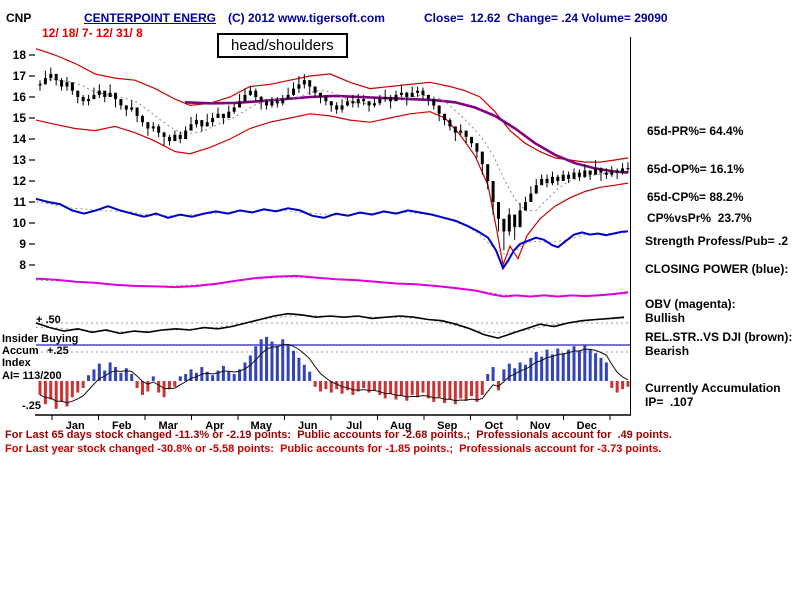 Image resolution: width=800 pixels, height=600 pixels. Describe the element at coordinates (669, 402) in the screenshot. I see `ip-value: IP= .107` at that location.